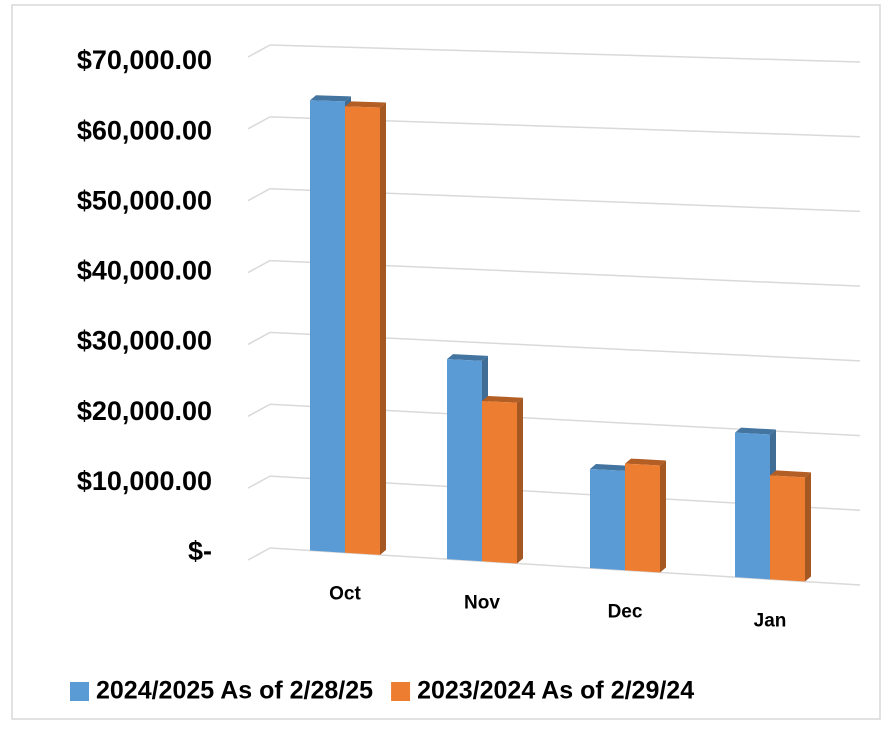 This screenshot has height=731, width=892. What do you see at coordinates (144, 341) in the screenshot?
I see `y-tick-label: $30,000.00` at bounding box center [144, 341].